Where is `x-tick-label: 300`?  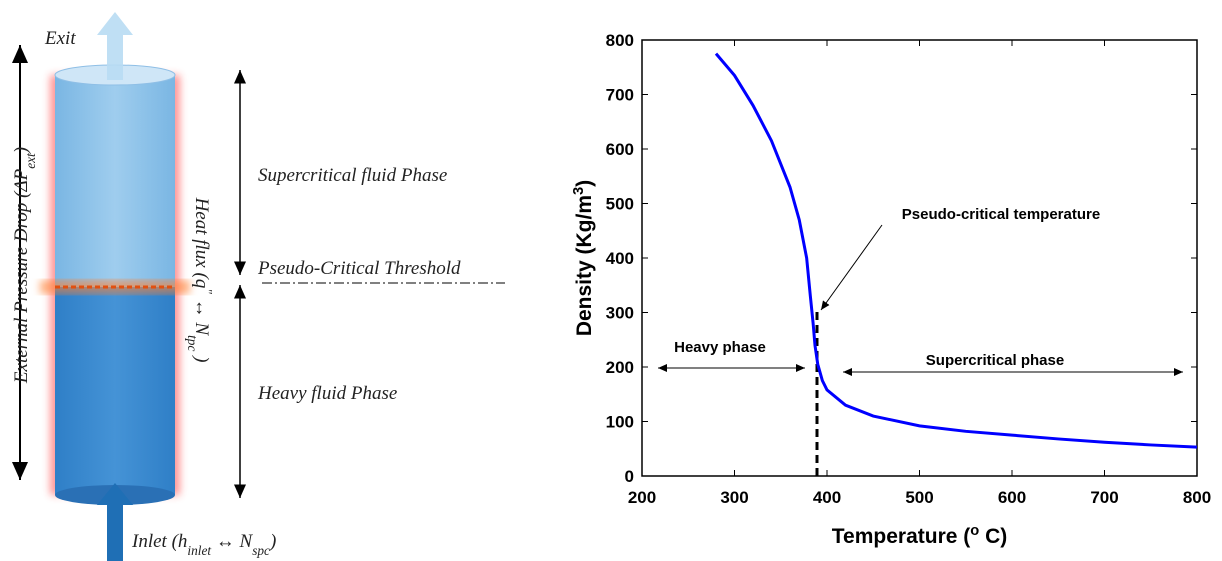 x-tick-label: 300 is located at coordinates (734, 497).